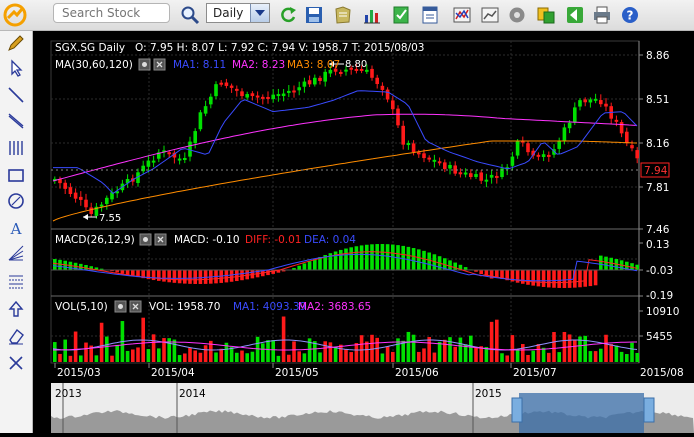 The image size is (694, 437). Describe the element at coordinates (657, 188) in the screenshot. I see `price-tick: 7.81` at that location.